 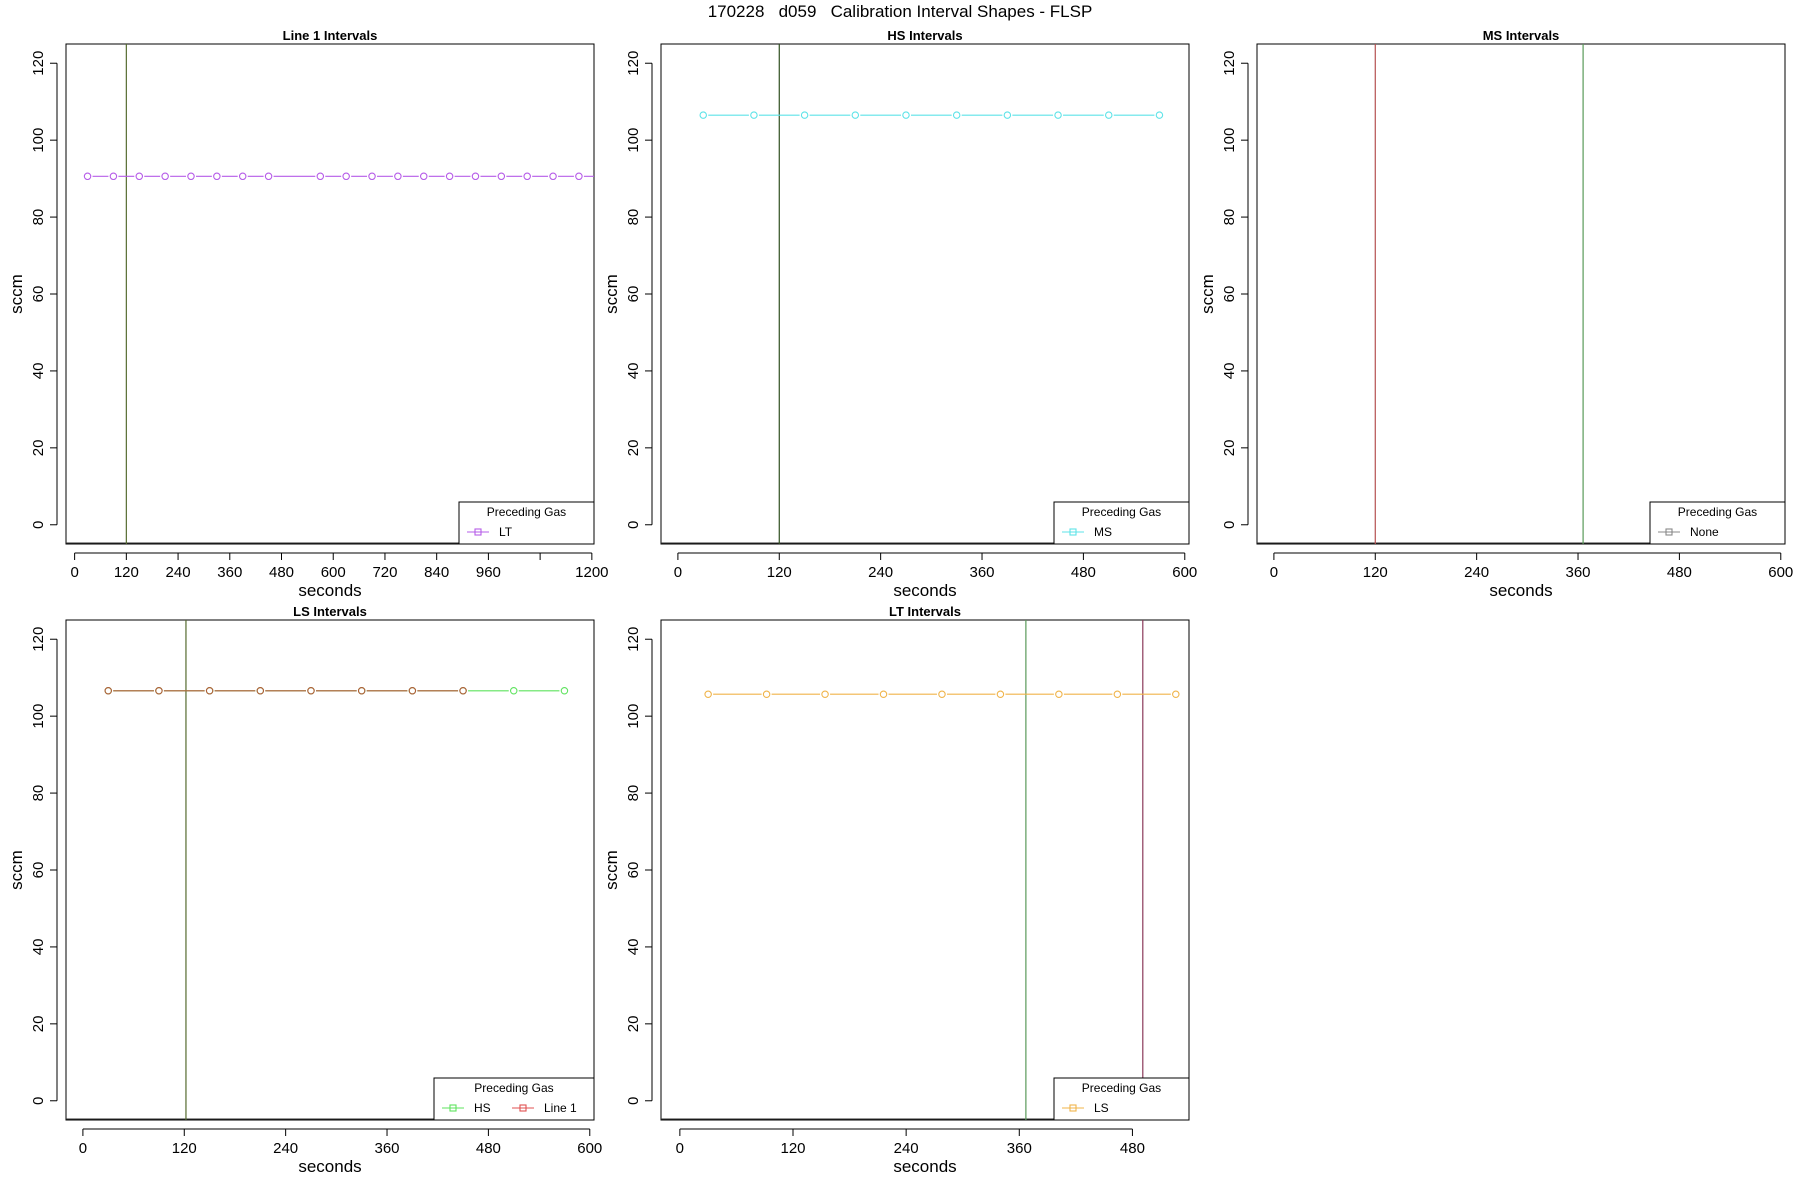 What do you see at coordinates (1704, 532) in the screenshot?
I see `legend-entry-label: None` at bounding box center [1704, 532].